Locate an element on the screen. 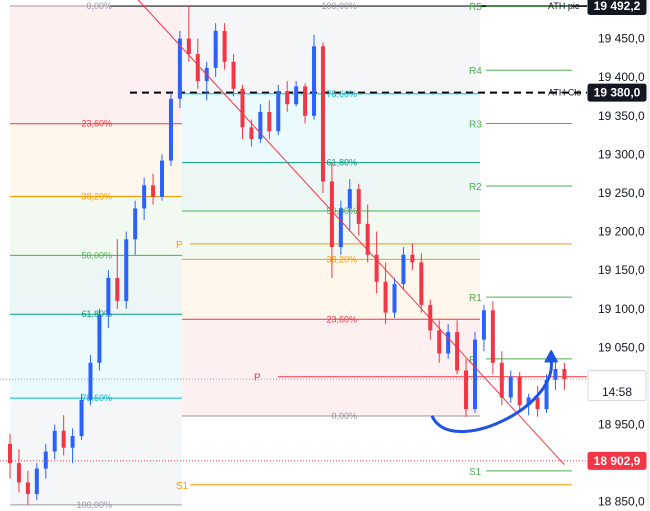 This screenshot has width=650, height=511. arrow-layer is located at coordinates (494, 392).